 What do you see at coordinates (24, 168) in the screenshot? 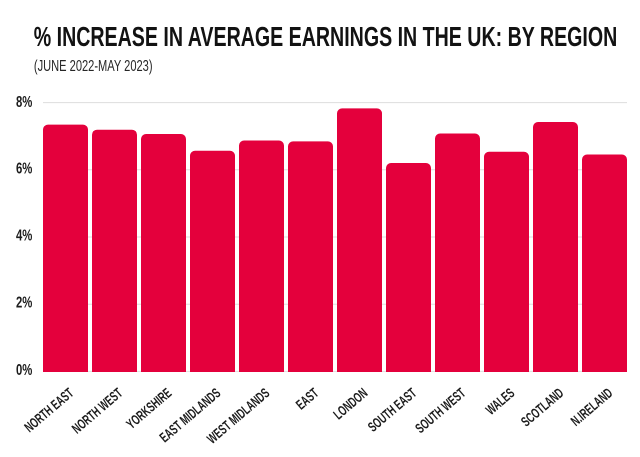
I see `svg-text: 6%` at bounding box center [24, 168].